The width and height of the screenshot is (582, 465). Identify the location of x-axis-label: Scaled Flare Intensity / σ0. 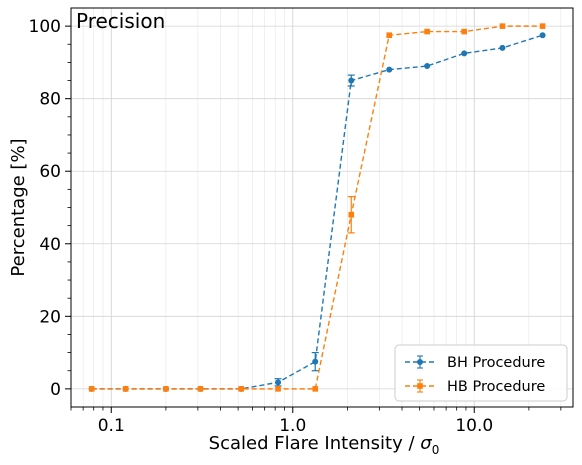
(324, 445).